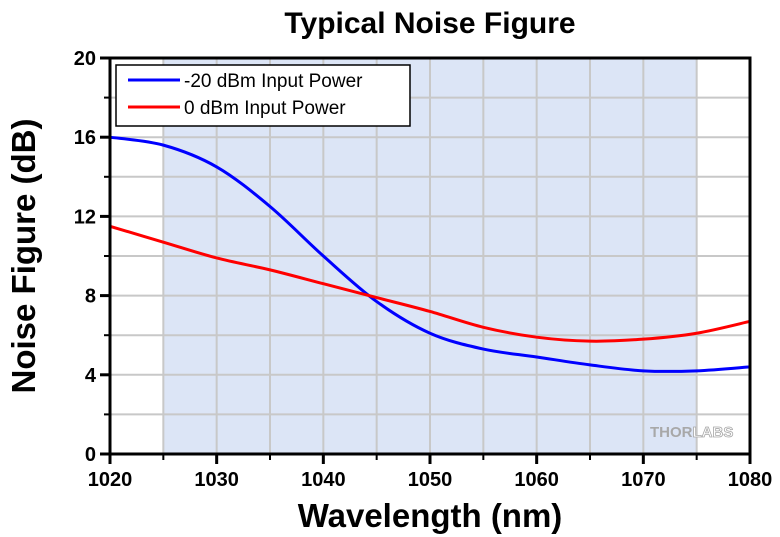 This screenshot has height=537, width=780. What do you see at coordinates (91, 376) in the screenshot?
I see `y-tick-label: 4` at bounding box center [91, 376].